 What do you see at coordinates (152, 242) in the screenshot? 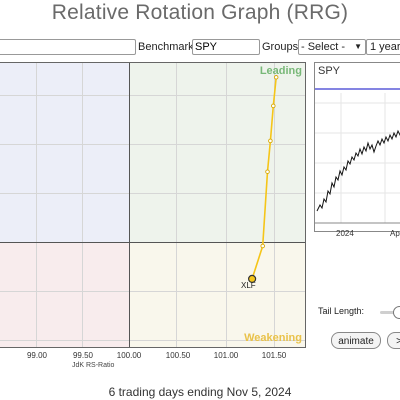
I see `center-axis-horizontal` at bounding box center [152, 242].